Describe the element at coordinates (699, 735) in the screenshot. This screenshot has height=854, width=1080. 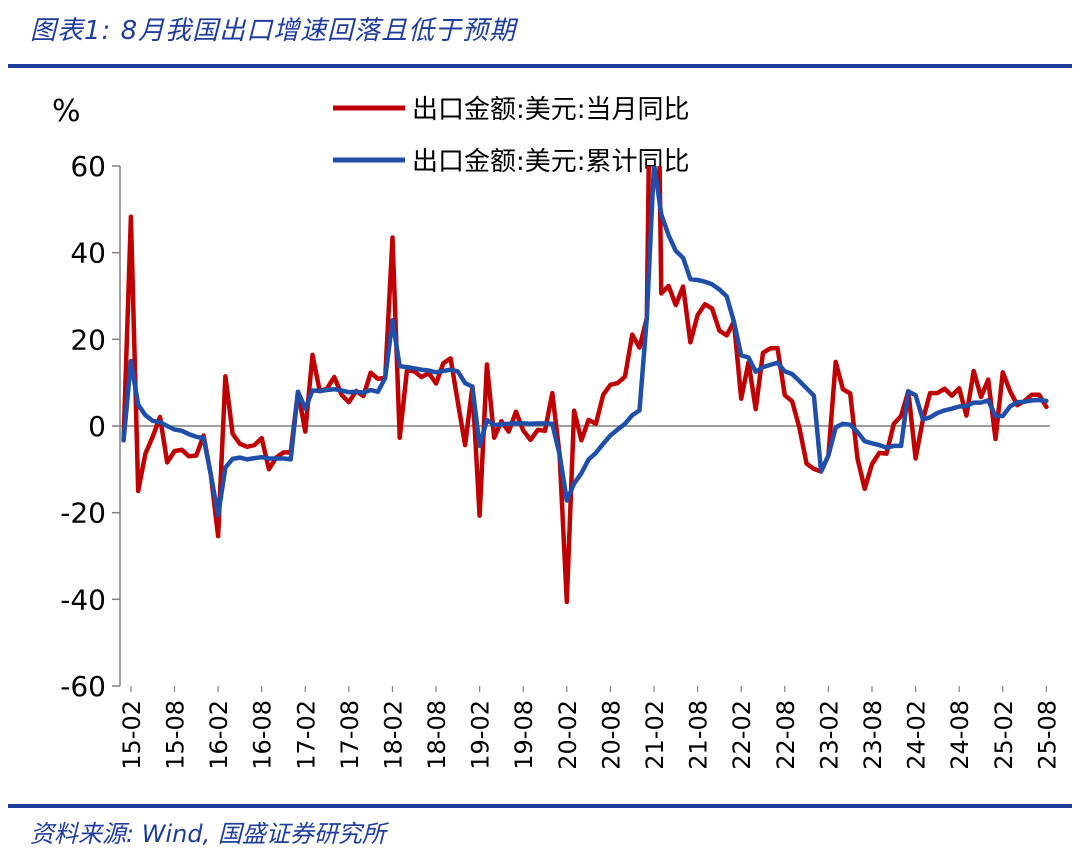
I see `x-tick-label: 21-08` at that location.